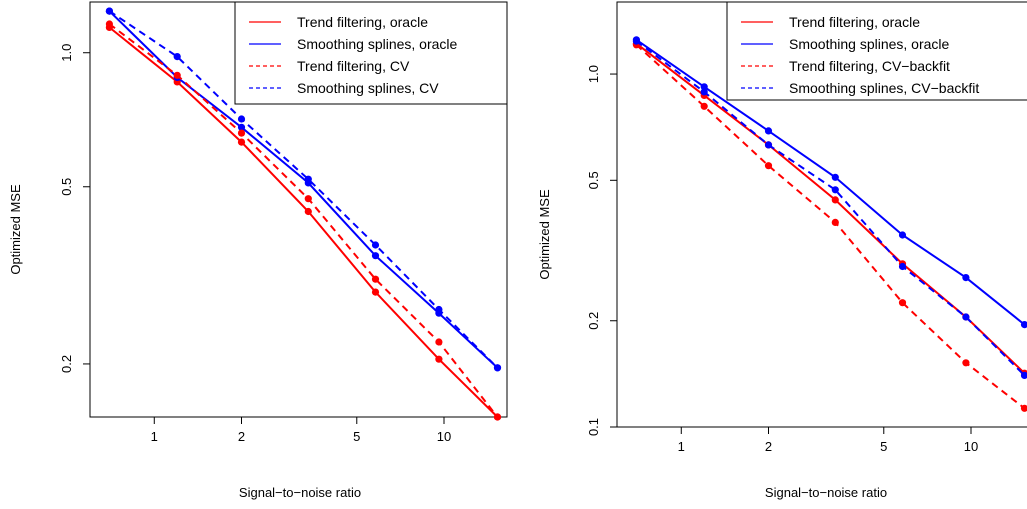  Describe the element at coordinates (869, 66) in the screenshot. I see `legend-label: Trend filtering, CV−backfit` at that location.